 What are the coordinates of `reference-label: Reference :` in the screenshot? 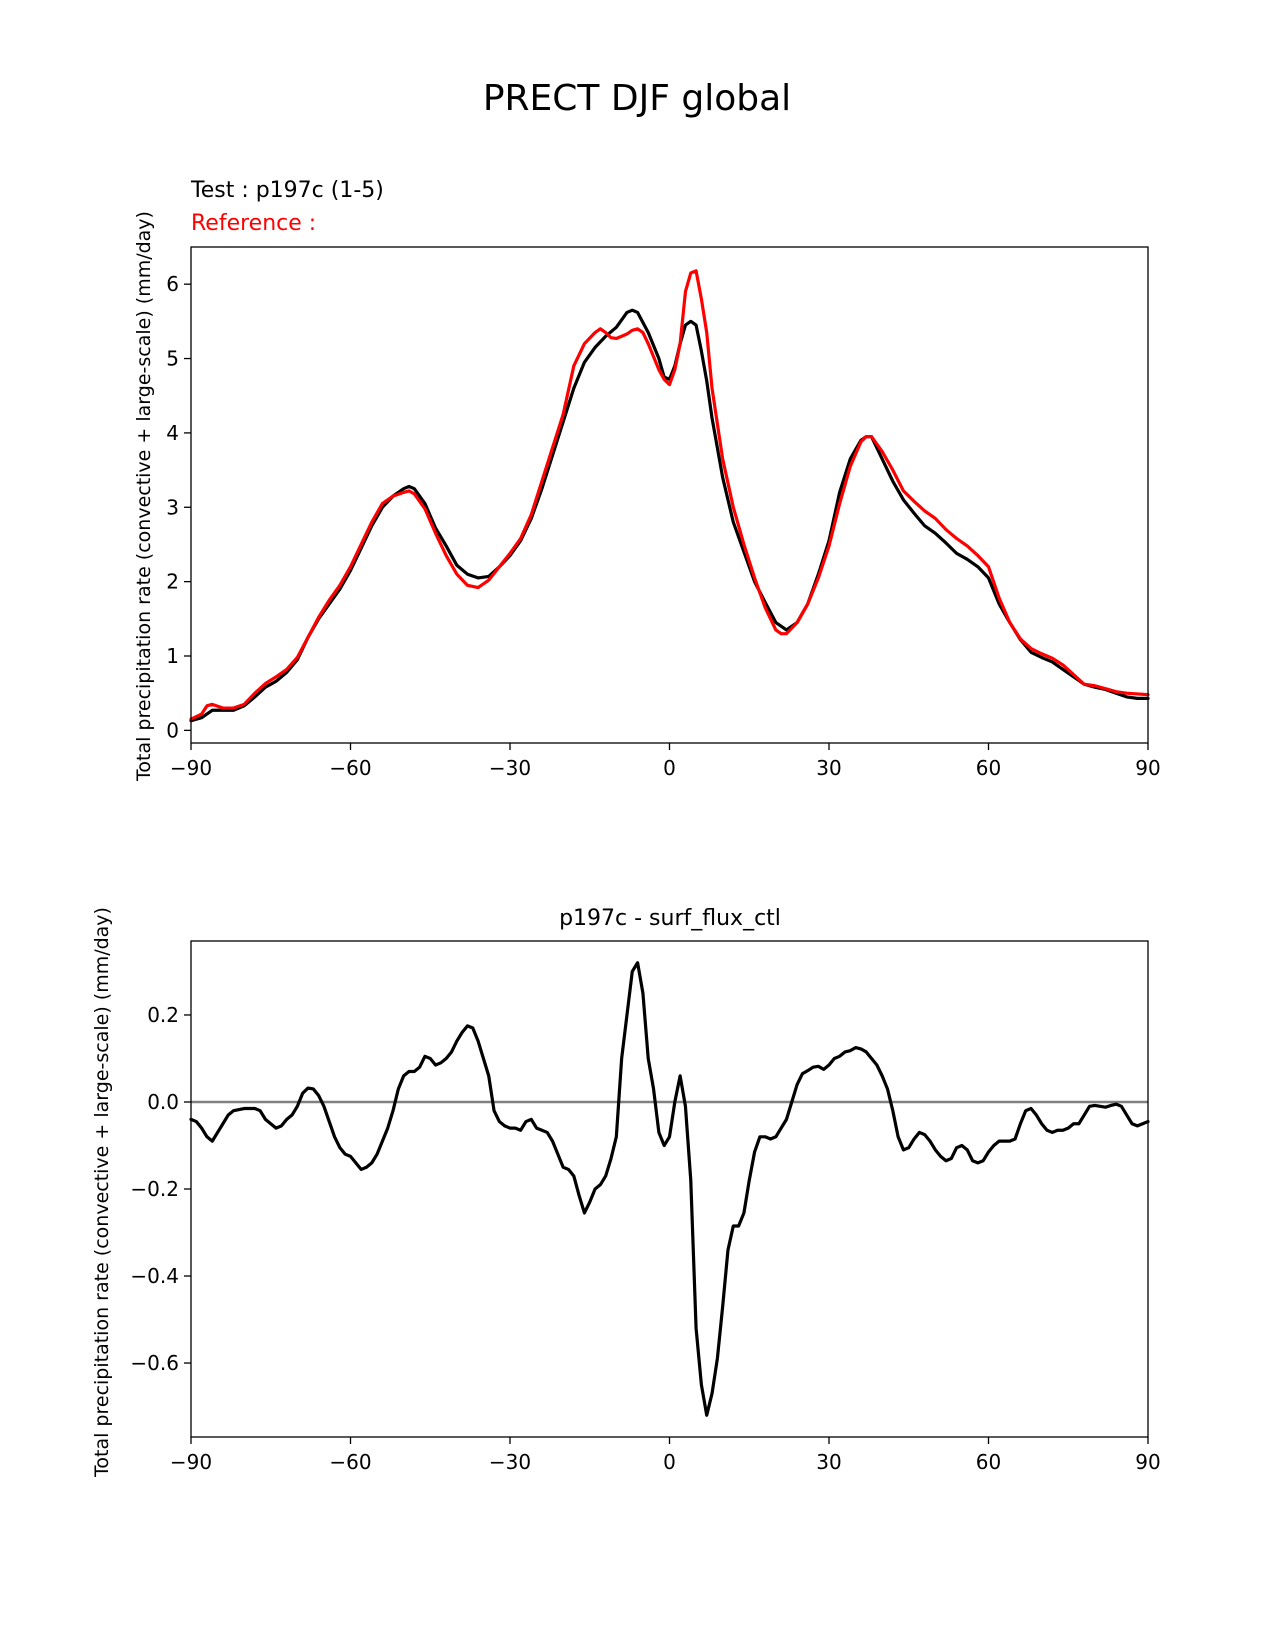 It's located at (253, 223).